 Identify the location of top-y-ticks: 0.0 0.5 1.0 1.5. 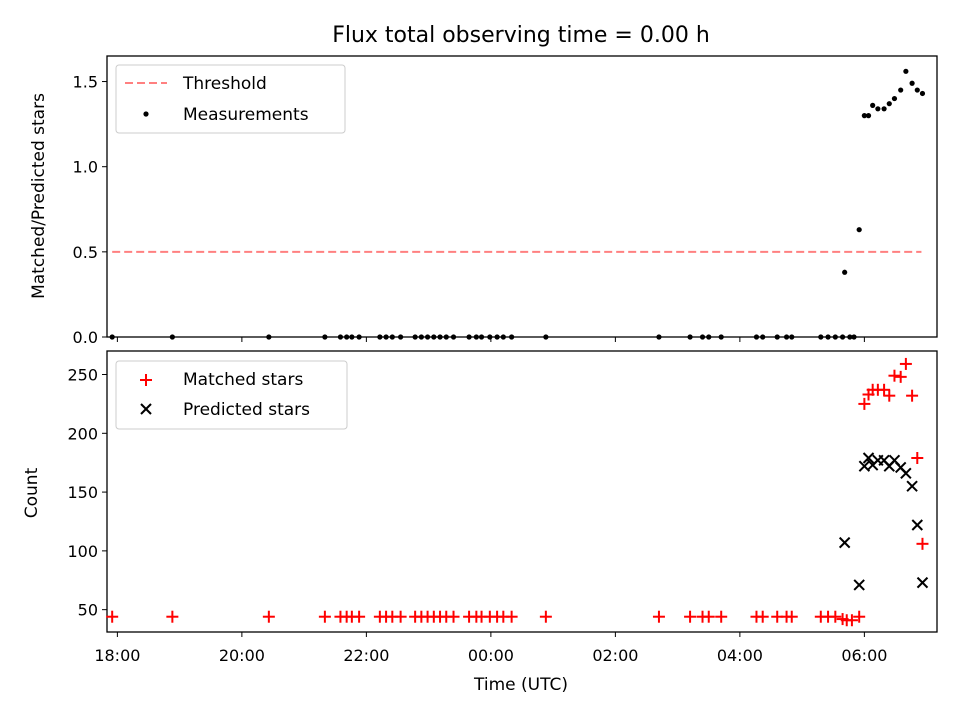
(90, 210).